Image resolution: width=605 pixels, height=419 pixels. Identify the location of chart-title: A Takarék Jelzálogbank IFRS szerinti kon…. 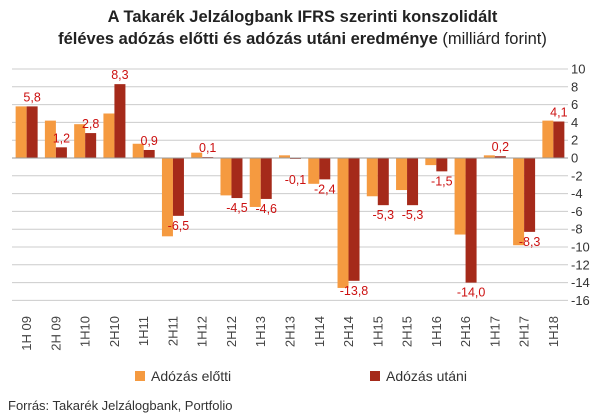
(302, 28).